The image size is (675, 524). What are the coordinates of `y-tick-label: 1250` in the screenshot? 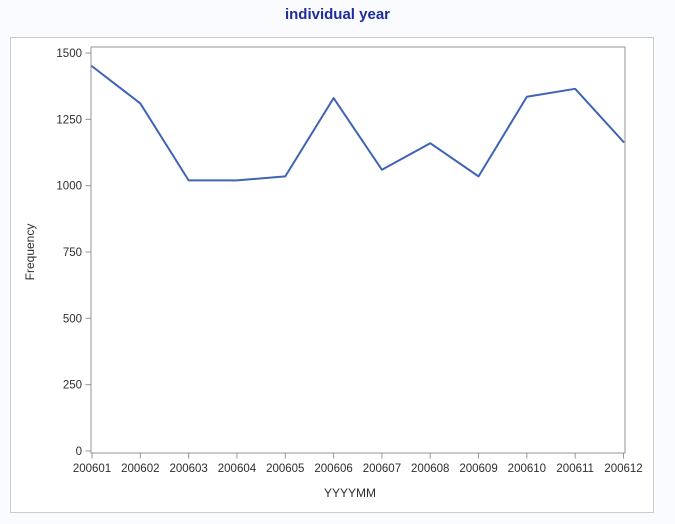 It's located at (69, 120).